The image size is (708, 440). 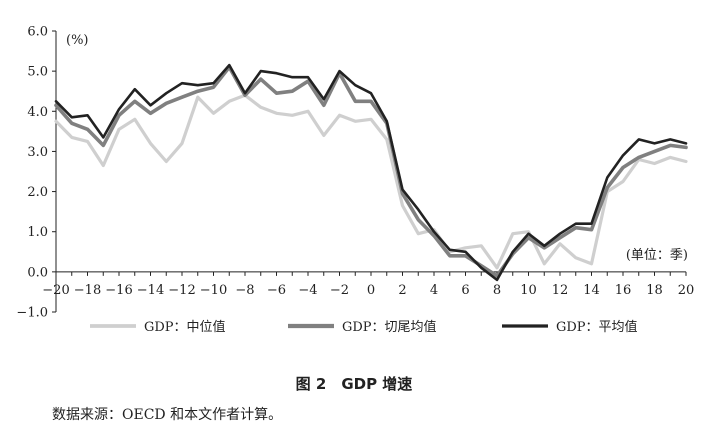 What do you see at coordinates (560, 290) in the screenshot?
I see `x-tick-label: 12` at bounding box center [560, 290].